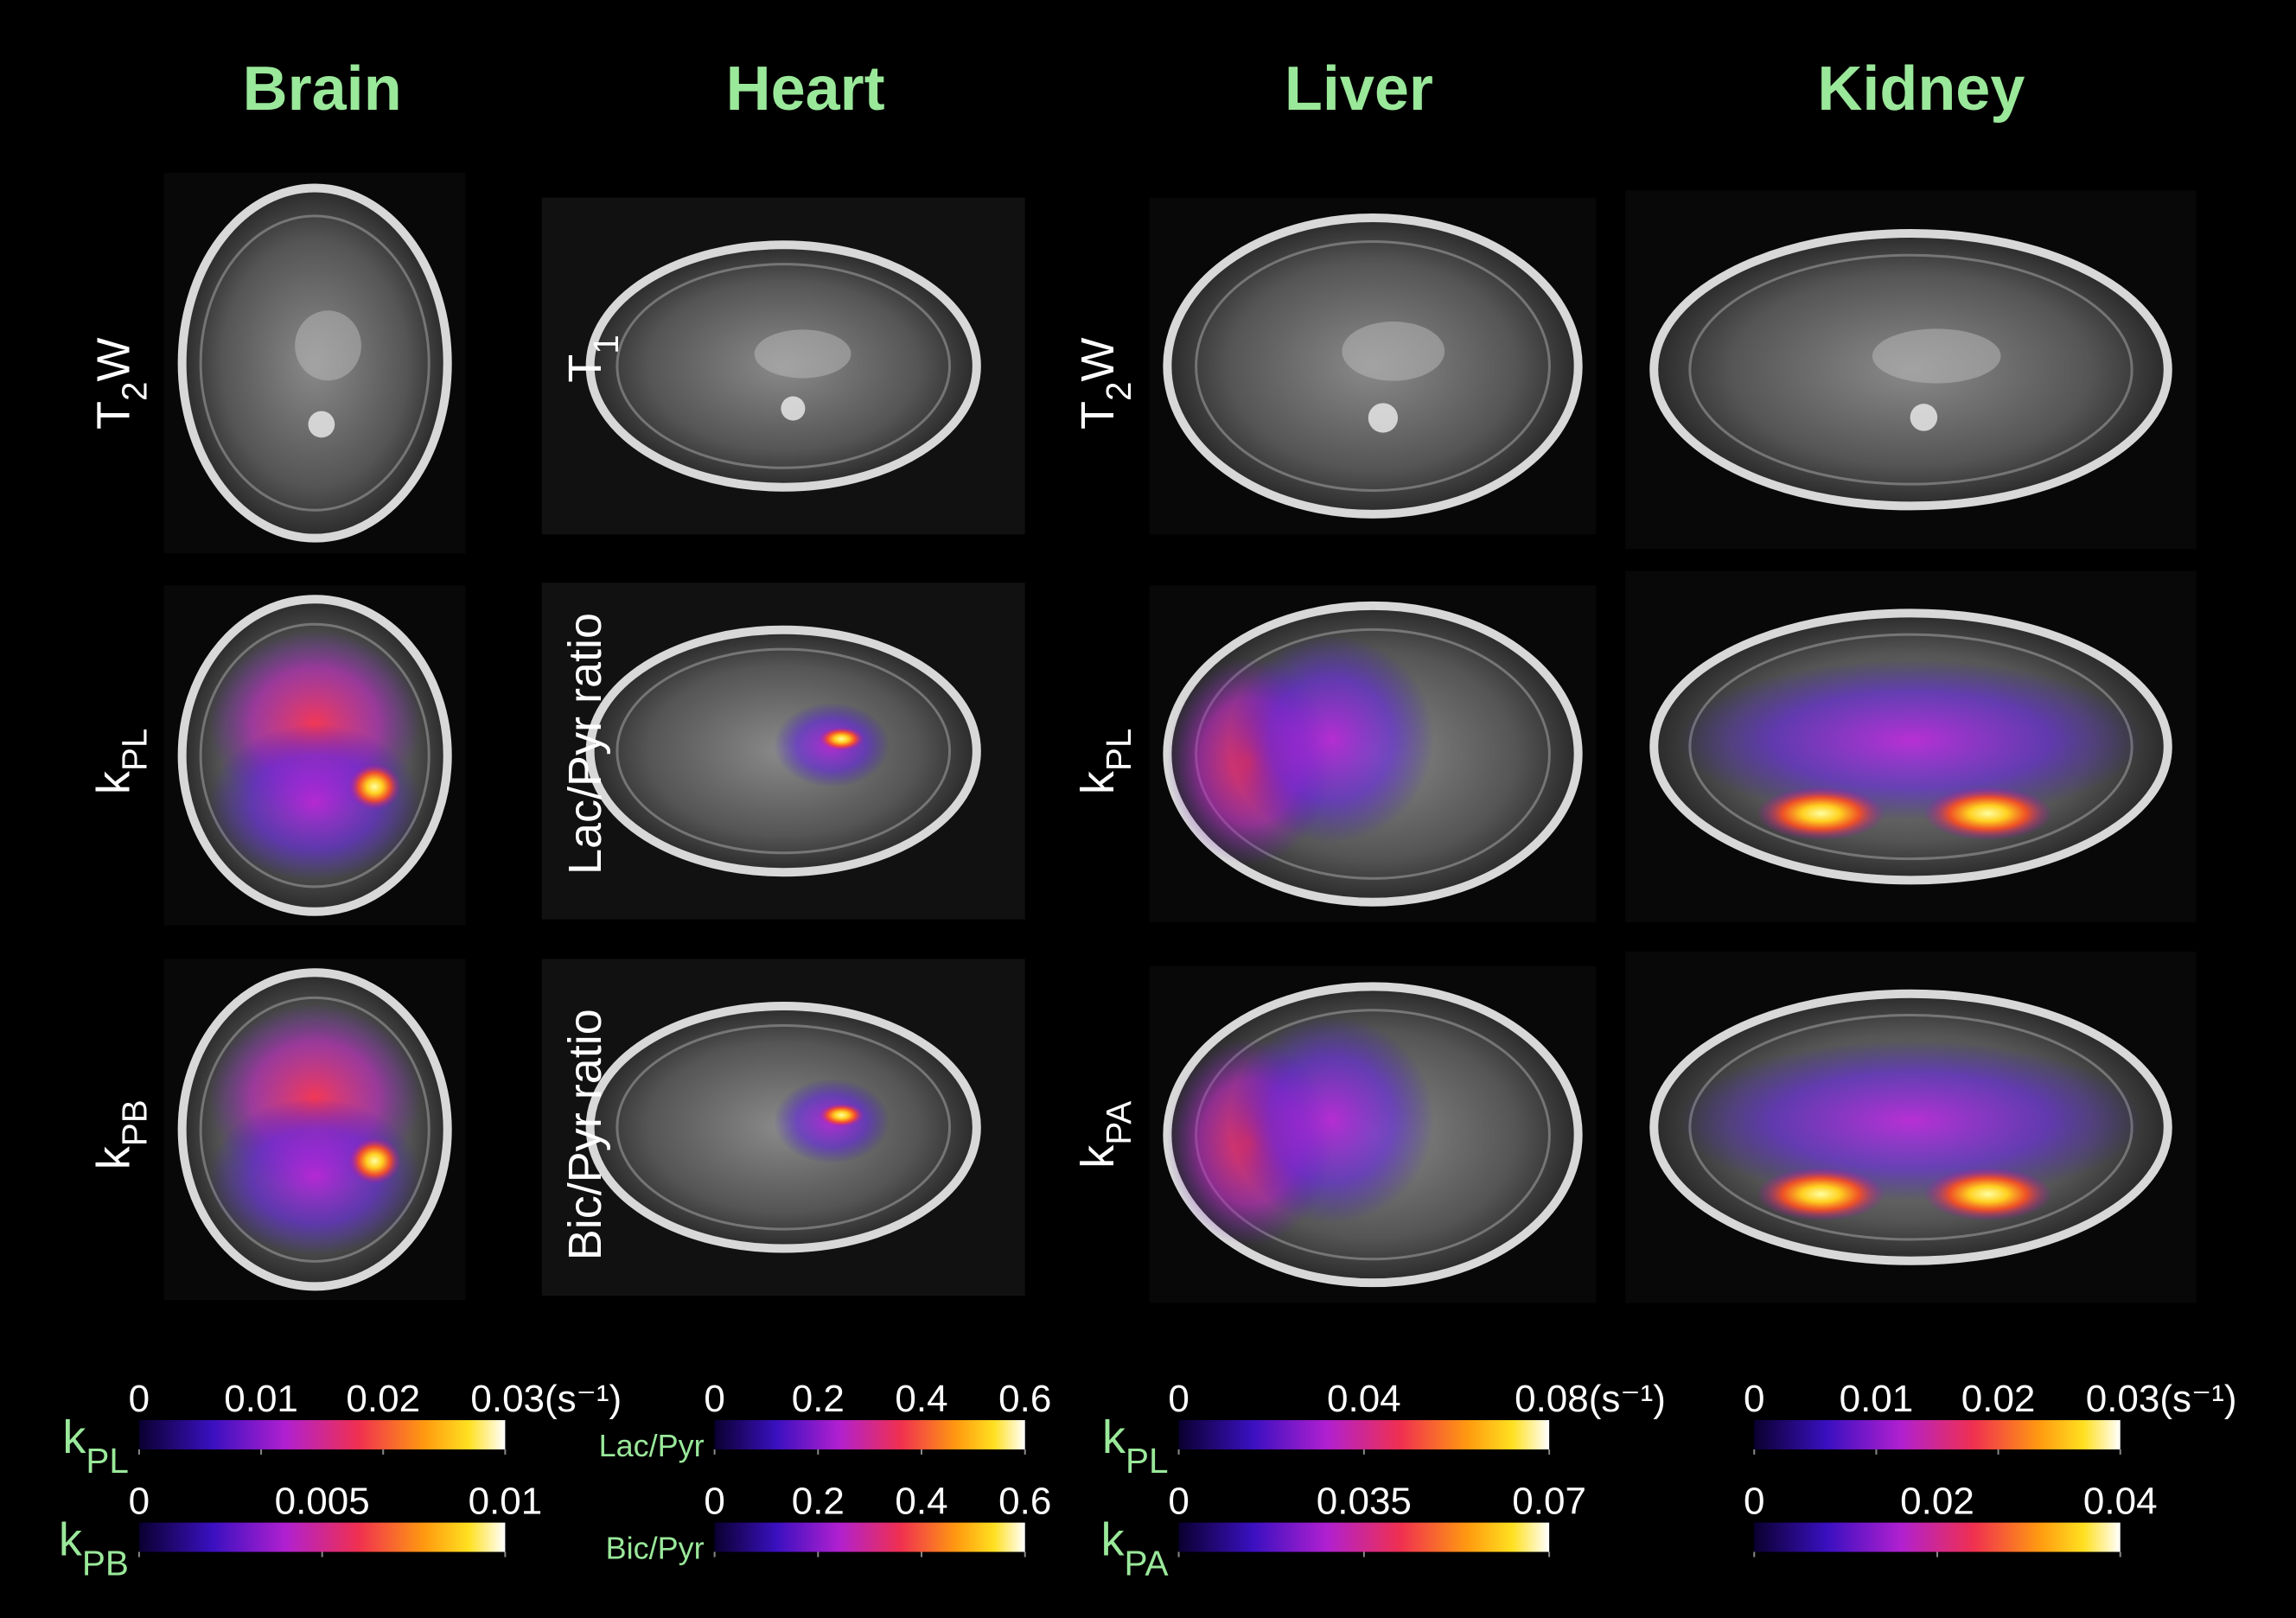  Describe the element at coordinates (1590, 1399) in the screenshot. I see `colorbar-tick-label: 0.08(s⁻¹)` at that location.